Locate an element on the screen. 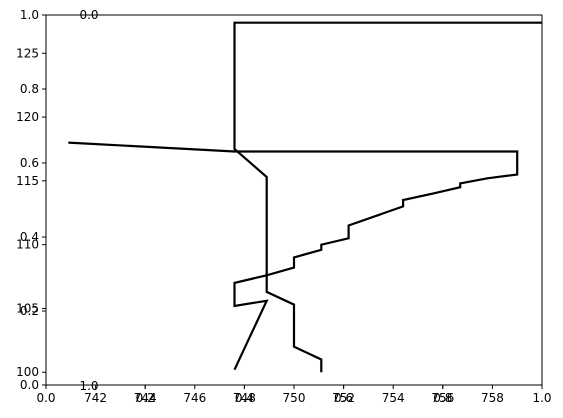 This screenshot has width=563, height=418. overlay-x-tick-label: 0.4 is located at coordinates (244, 398).